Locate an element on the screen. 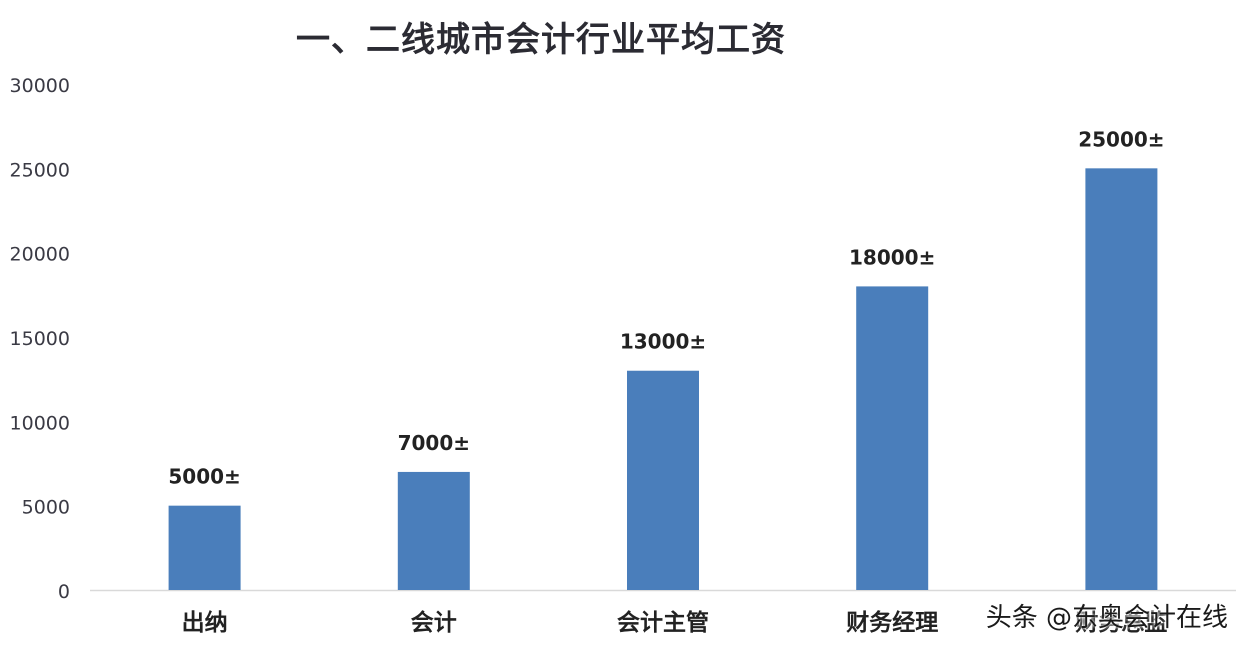 Image resolution: width=1246 pixels, height=648 pixels. x-tick-label: 会计主管 is located at coordinates (663, 622).